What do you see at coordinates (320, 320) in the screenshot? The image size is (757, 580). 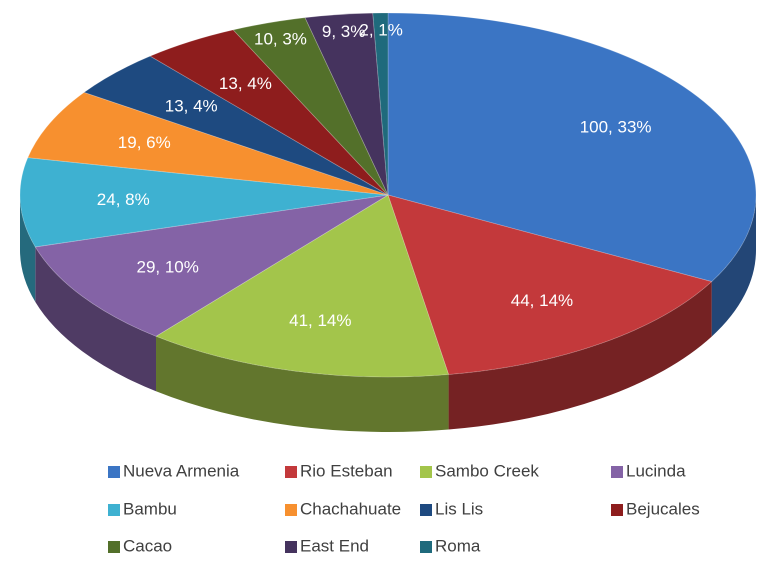 I see `data-label: 41, 14%` at bounding box center [320, 320].